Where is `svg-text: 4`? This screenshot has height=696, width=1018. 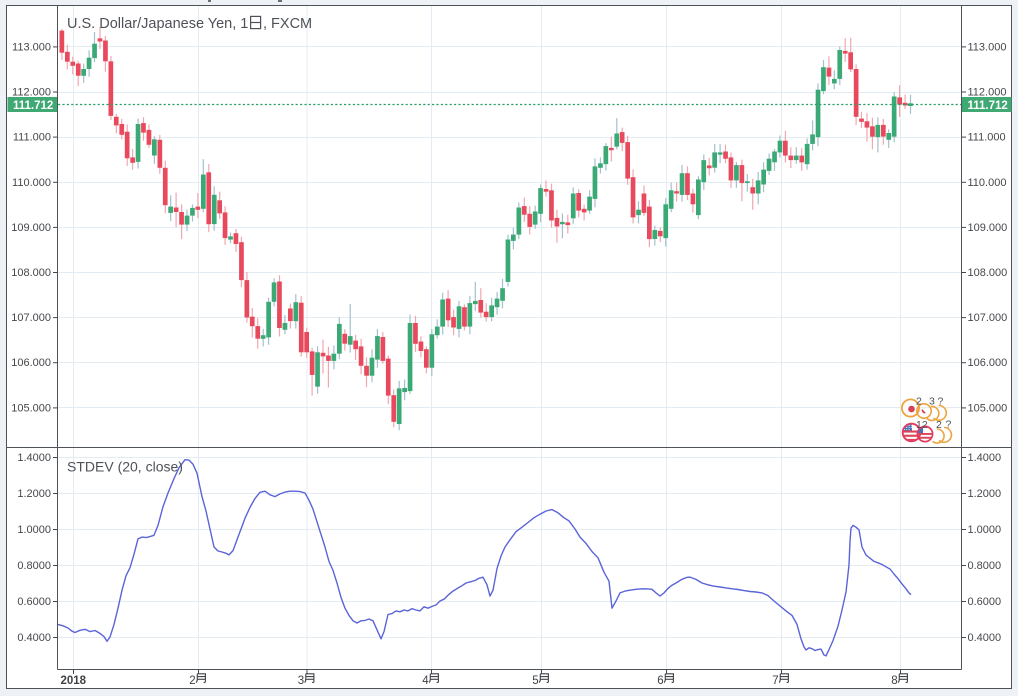 svg-text: 4 is located at coordinates (425, 681).